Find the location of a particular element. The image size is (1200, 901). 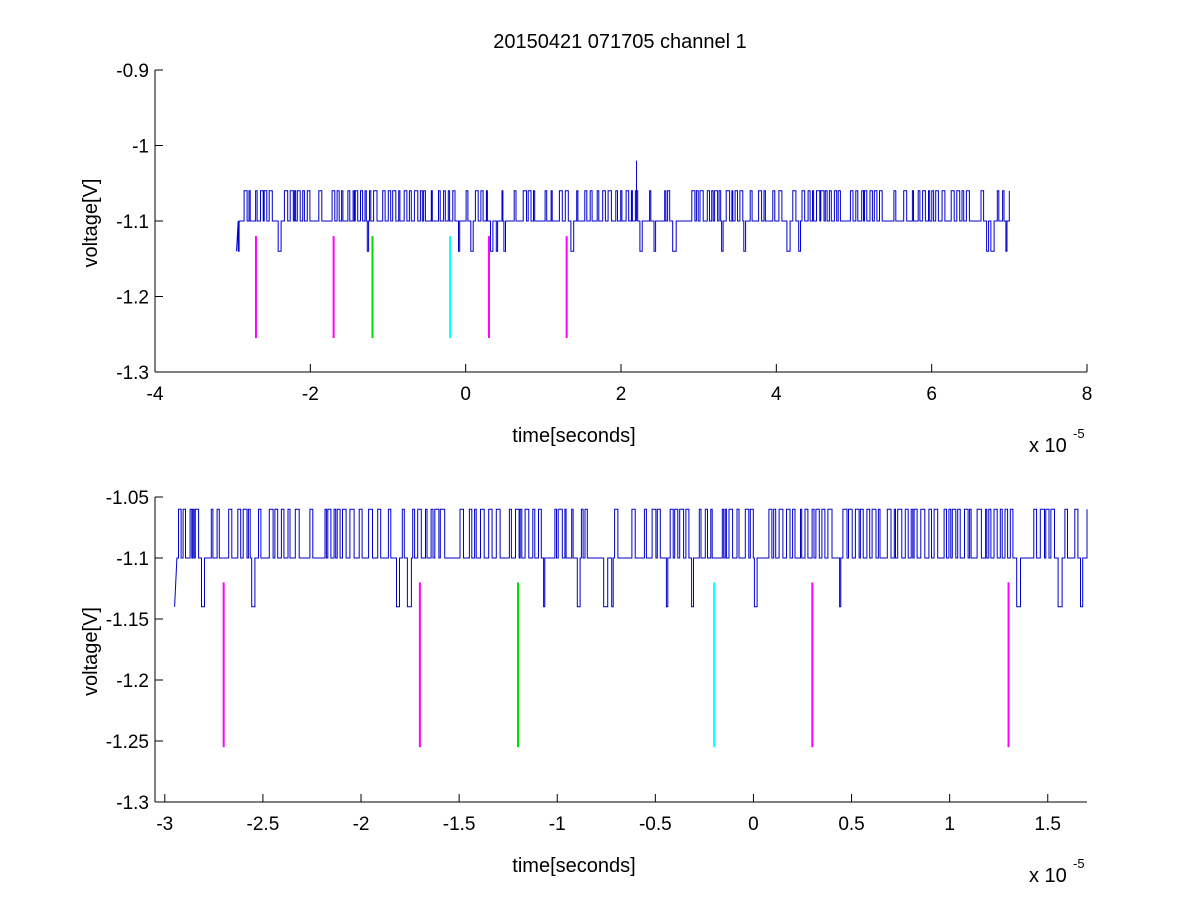

x-tick-label: 2 is located at coordinates (621, 394).